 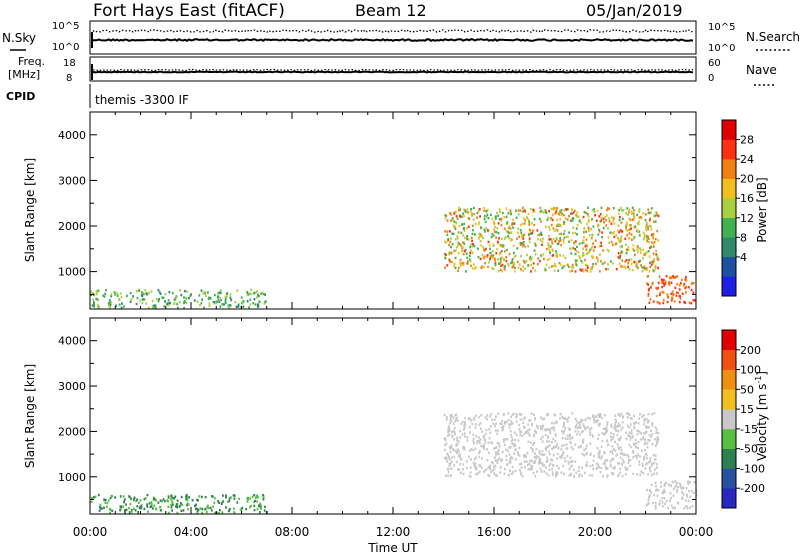 I want to click on date-label: 05/Jan/2019, so click(x=634, y=10).